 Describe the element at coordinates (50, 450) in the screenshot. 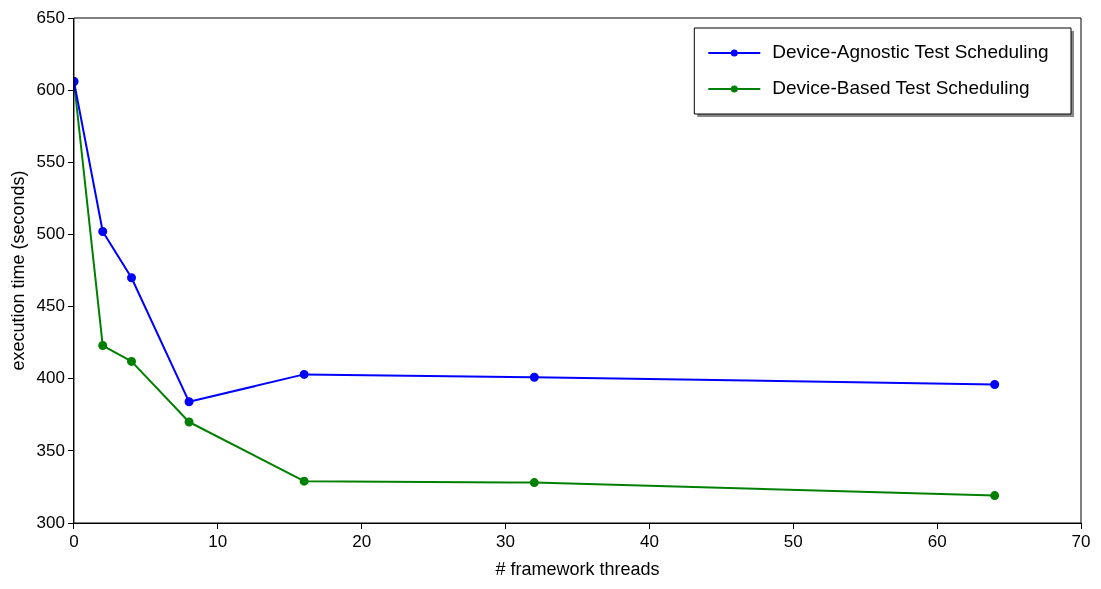

I see `y-tick-label: 350` at that location.